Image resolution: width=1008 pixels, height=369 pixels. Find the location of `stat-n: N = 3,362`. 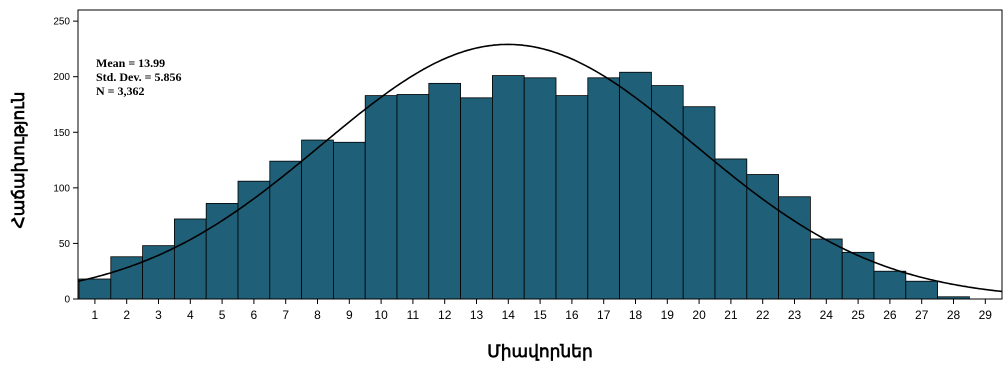

stat-n: N = 3,362 is located at coordinates (120, 91).